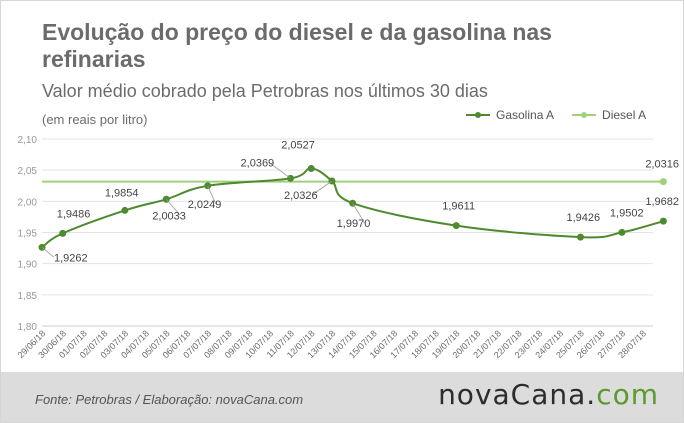  I want to click on novacana-logo: novaCana.com, so click(548, 394).